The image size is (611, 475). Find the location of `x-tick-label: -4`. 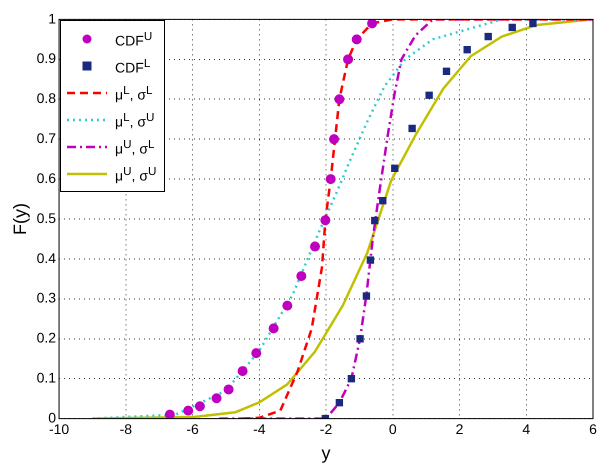

x-tick-label: -4 is located at coordinates (259, 428).